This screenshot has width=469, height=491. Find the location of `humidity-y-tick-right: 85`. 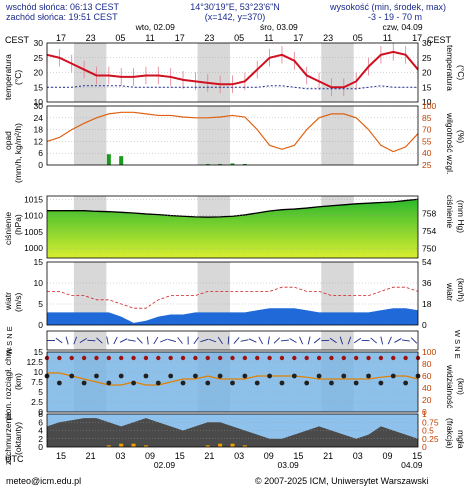

humidity-y-tick-right: 85 is located at coordinates (427, 118).